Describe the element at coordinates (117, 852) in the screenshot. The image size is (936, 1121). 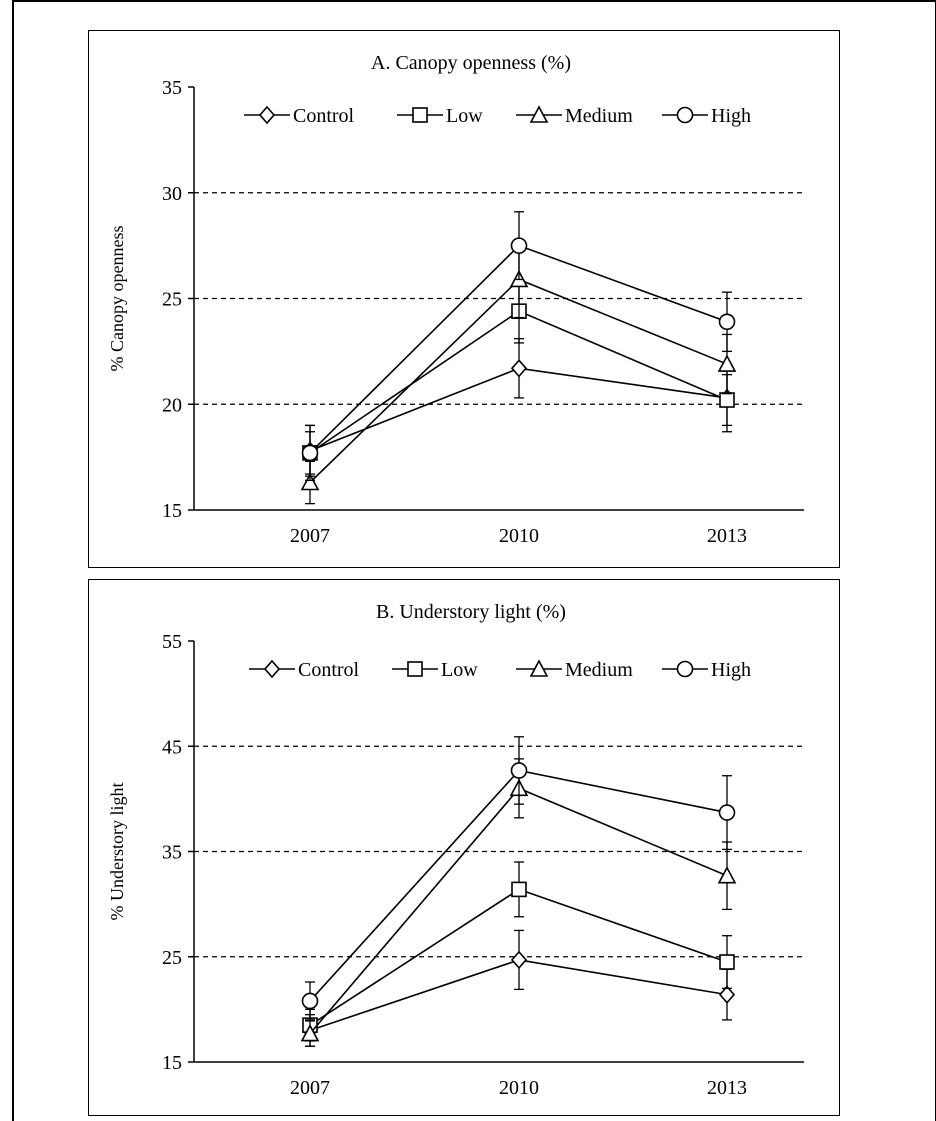
I see `y-axis-label: % Understory light` at that location.